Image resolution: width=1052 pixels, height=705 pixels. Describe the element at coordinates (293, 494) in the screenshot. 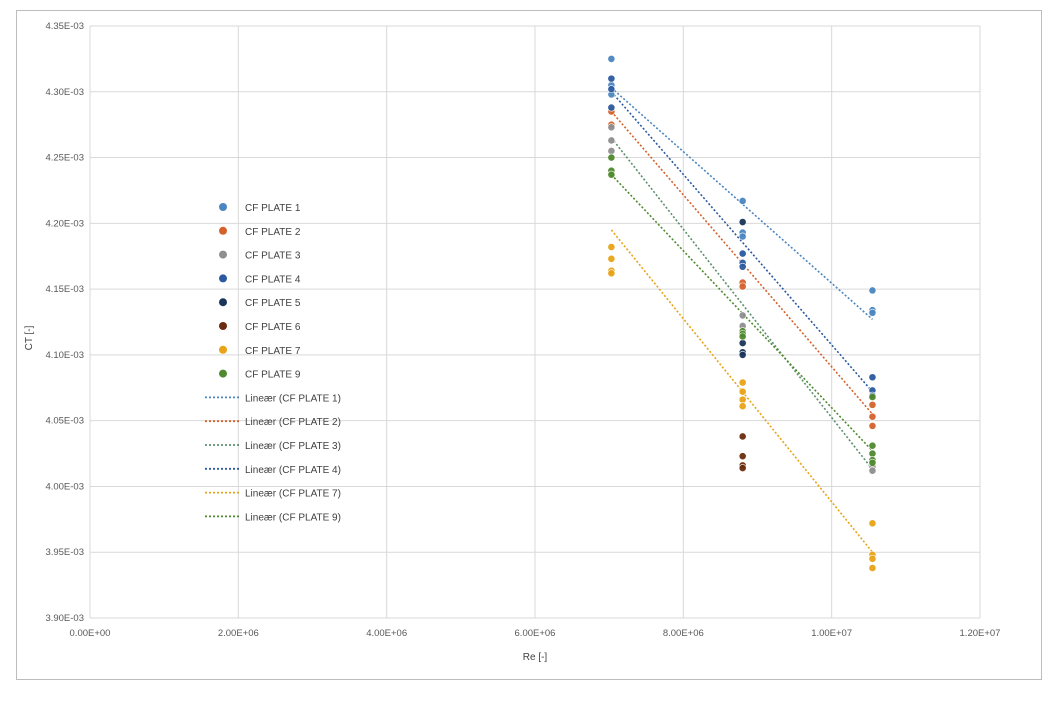

I see `legend-label: Lineær (CF PLATE 7)` at that location.